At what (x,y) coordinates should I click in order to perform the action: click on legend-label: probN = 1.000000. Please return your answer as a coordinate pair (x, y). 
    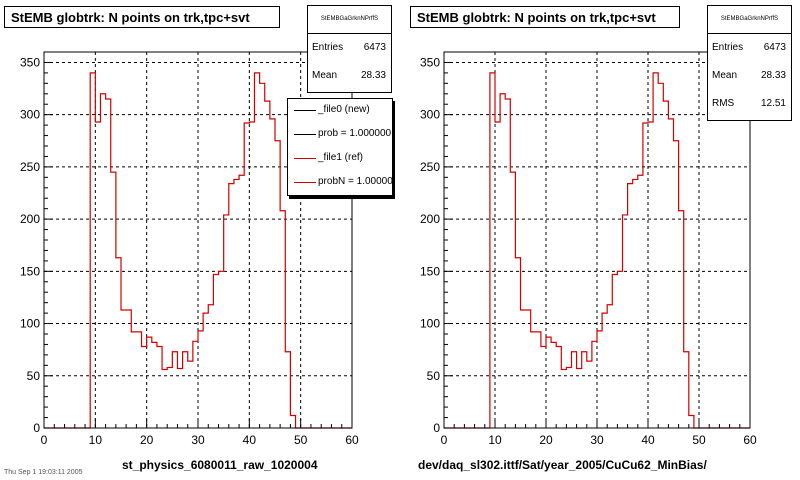
    Looking at the image, I should click on (355, 181).